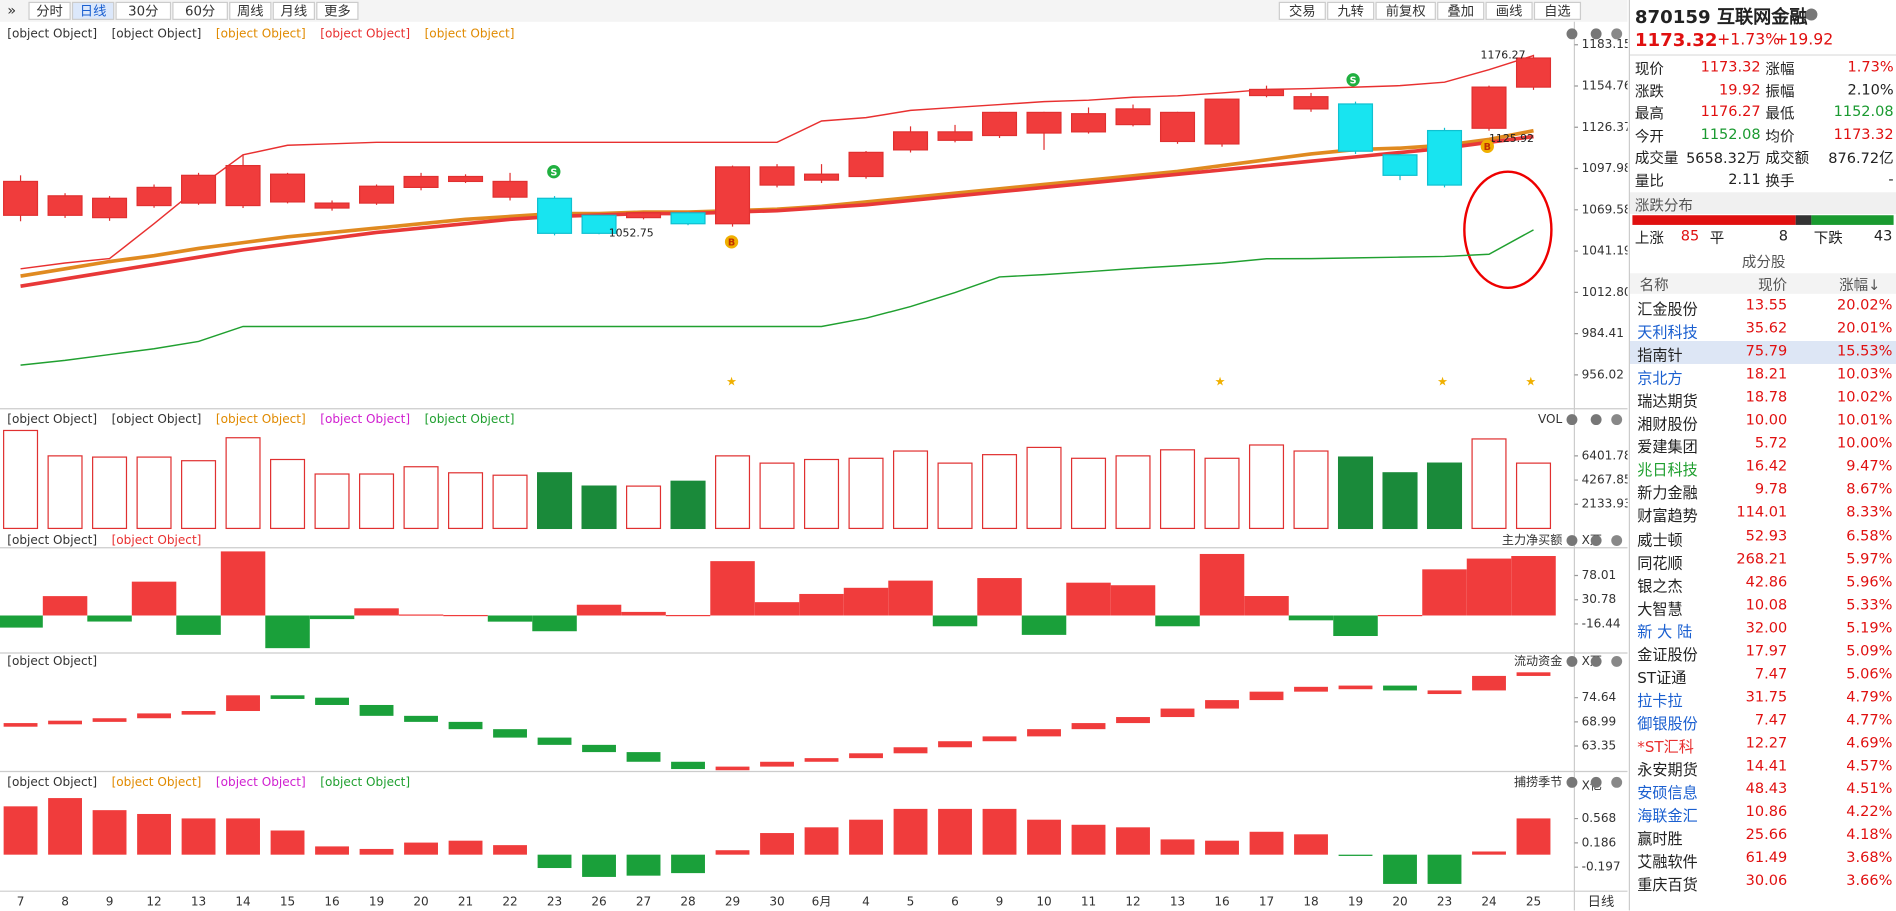 This screenshot has width=1896, height=911. What do you see at coordinates (1766, 650) in the screenshot?
I see `stock-price: 17.97` at bounding box center [1766, 650].